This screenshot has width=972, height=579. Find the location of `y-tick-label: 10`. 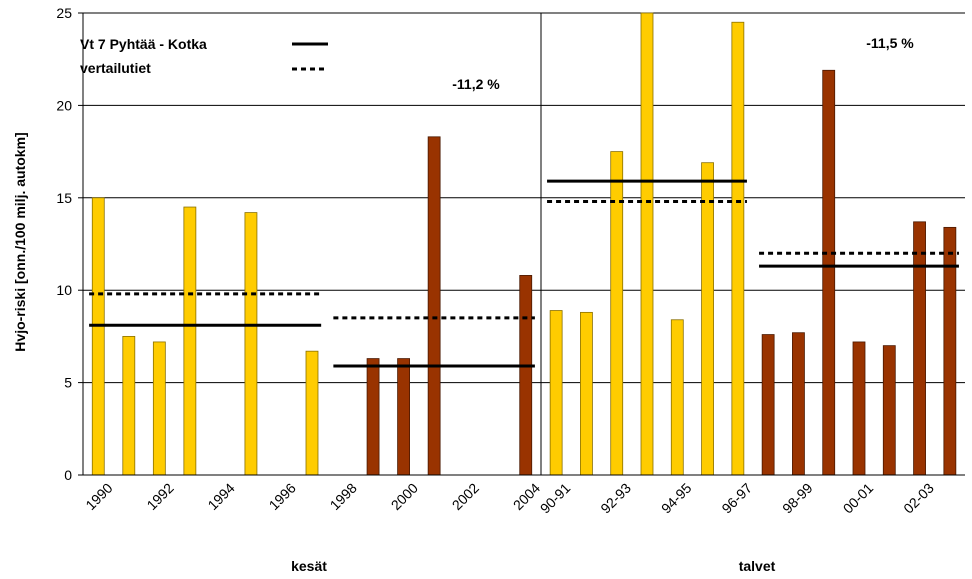

y-tick-label: 10 is located at coordinates (64, 290).